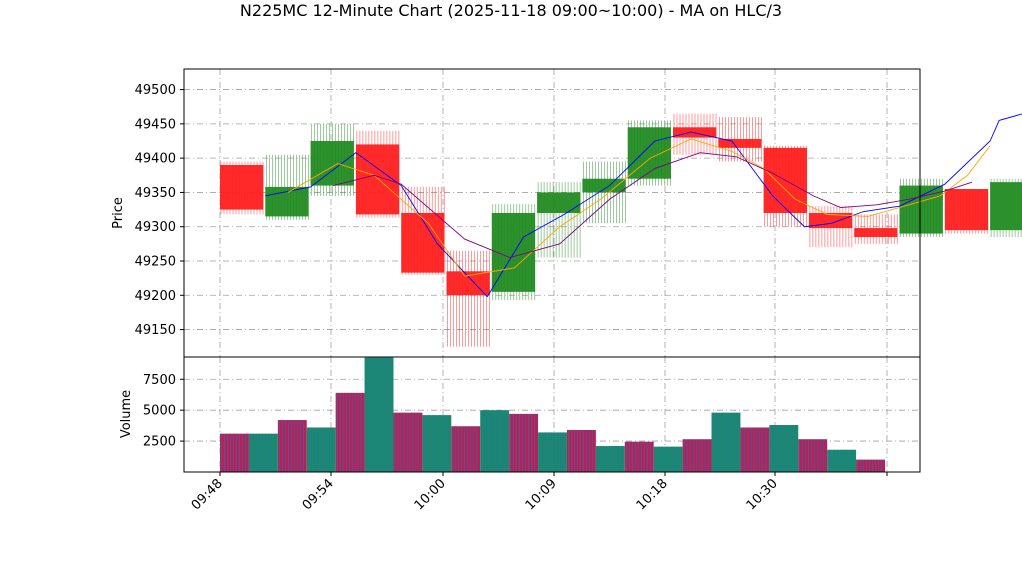  Describe the element at coordinates (652, 494) in the screenshot. I see `x-tick-label: 10:18` at that location.